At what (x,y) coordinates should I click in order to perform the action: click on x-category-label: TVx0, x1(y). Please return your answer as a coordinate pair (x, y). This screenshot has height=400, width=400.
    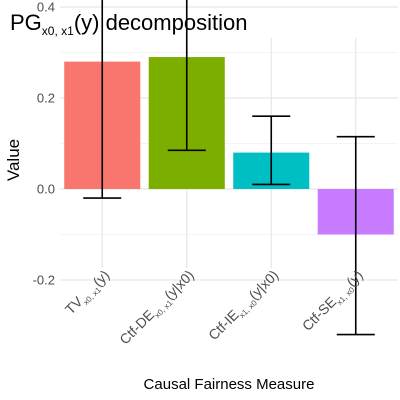
    Looking at the image, I should click on (88, 293).